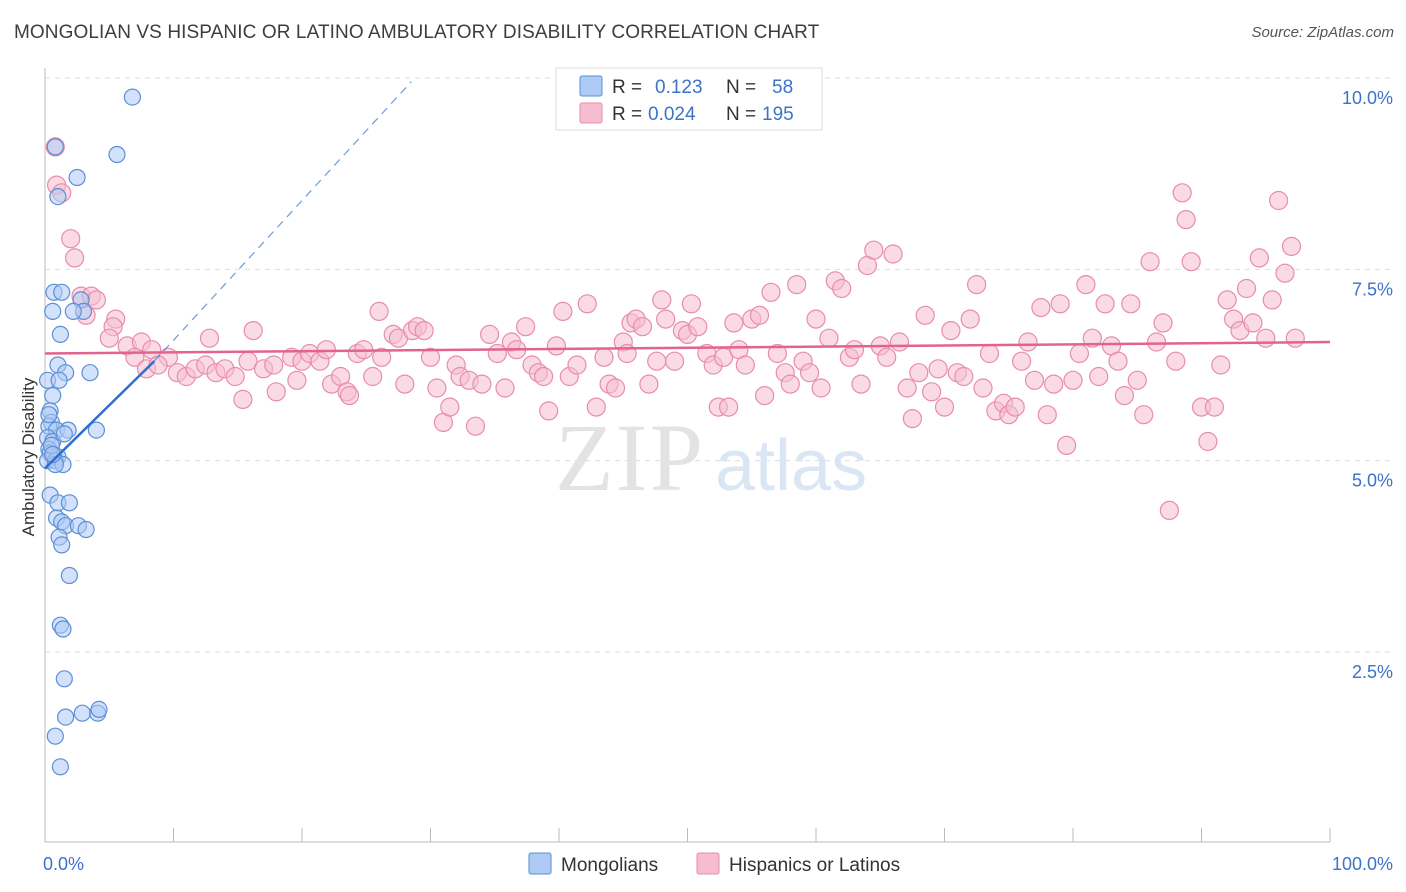 The width and height of the screenshot is (1406, 892). Describe the element at coordinates (708, 863) in the screenshot. I see `legend-swatch-hispanics` at that location.